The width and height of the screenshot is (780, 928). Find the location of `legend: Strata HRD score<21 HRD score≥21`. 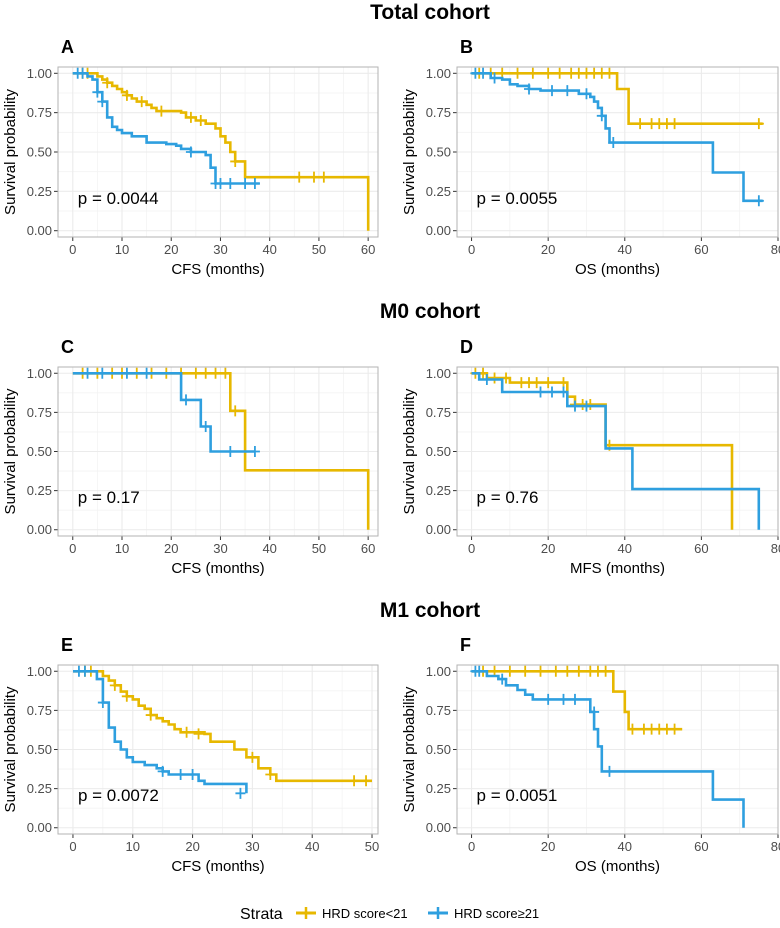

legend: Strata HRD score<21 HRD score≥21 is located at coordinates (389, 914).